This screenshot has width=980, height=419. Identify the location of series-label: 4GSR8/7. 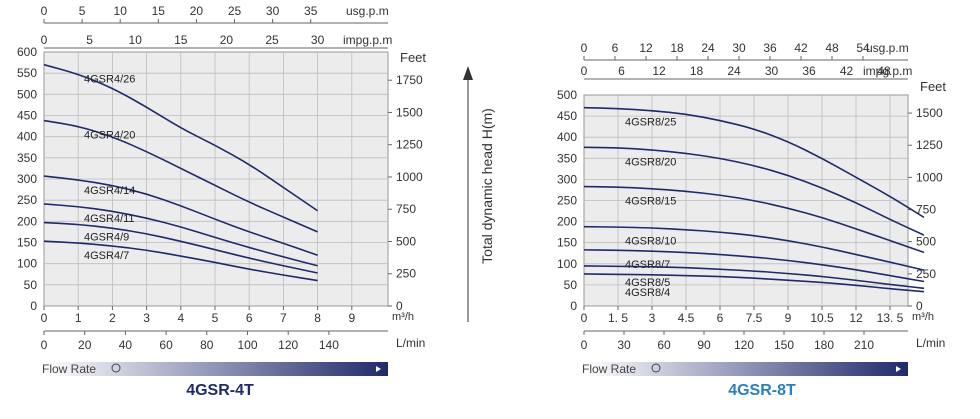
(647, 265).